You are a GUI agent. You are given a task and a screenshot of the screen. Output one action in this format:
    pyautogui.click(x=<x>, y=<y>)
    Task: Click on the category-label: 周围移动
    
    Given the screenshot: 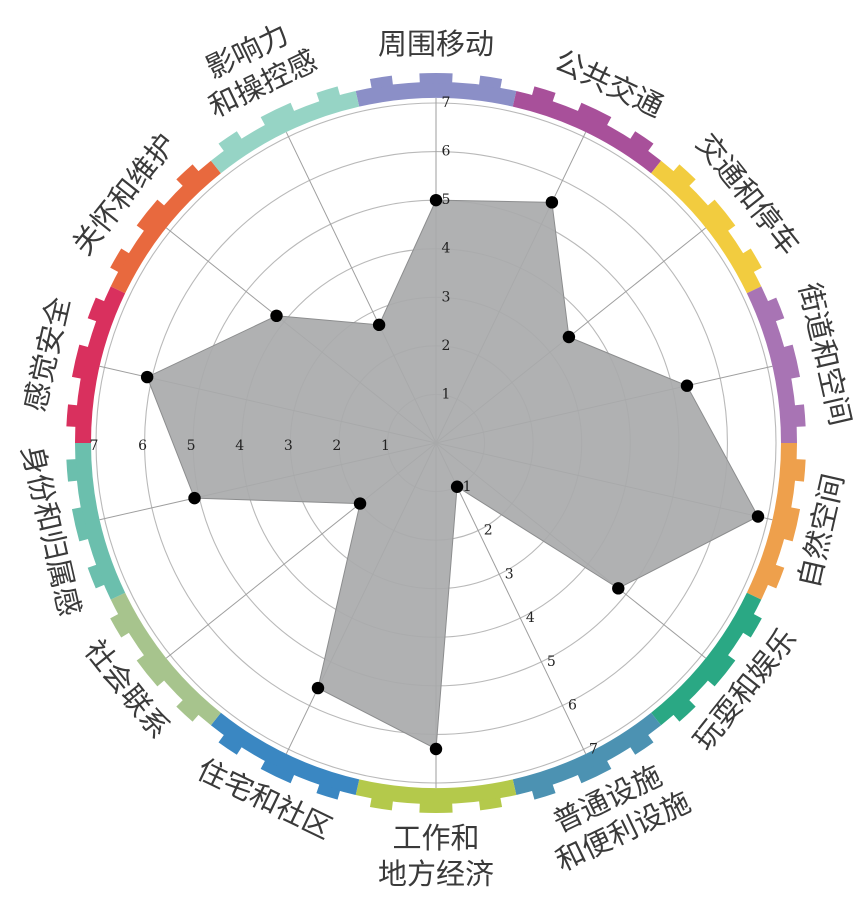 What is the action you would take?
    pyautogui.click(x=436, y=44)
    